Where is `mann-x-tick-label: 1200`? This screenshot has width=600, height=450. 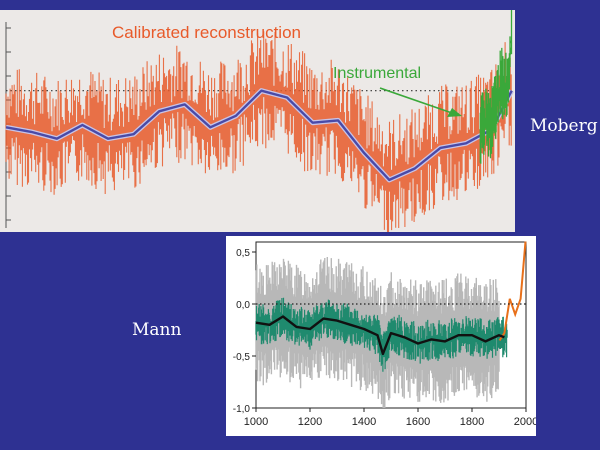
mann-x-tick-label: 1200 is located at coordinates (310, 422).